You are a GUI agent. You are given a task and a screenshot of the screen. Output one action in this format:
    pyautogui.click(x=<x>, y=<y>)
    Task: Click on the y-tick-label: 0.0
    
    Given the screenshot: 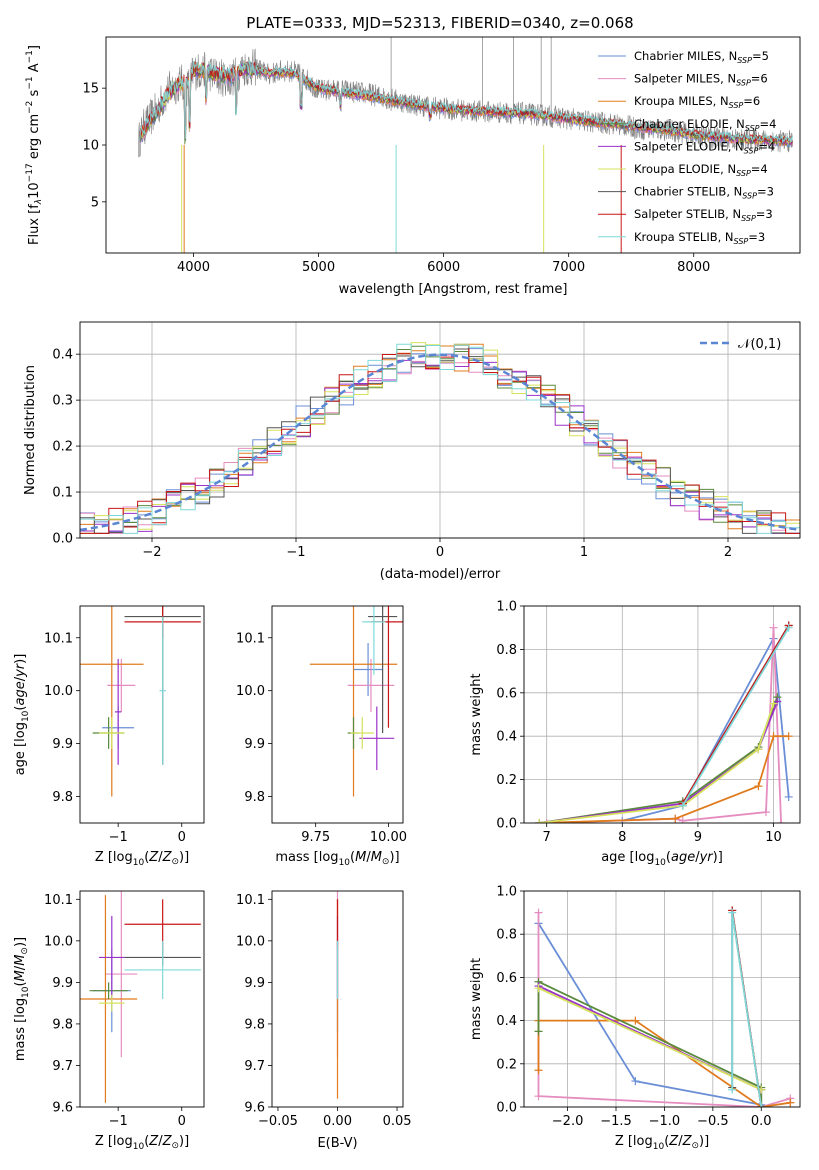 What is the action you would take?
    pyautogui.click(x=506, y=1108)
    